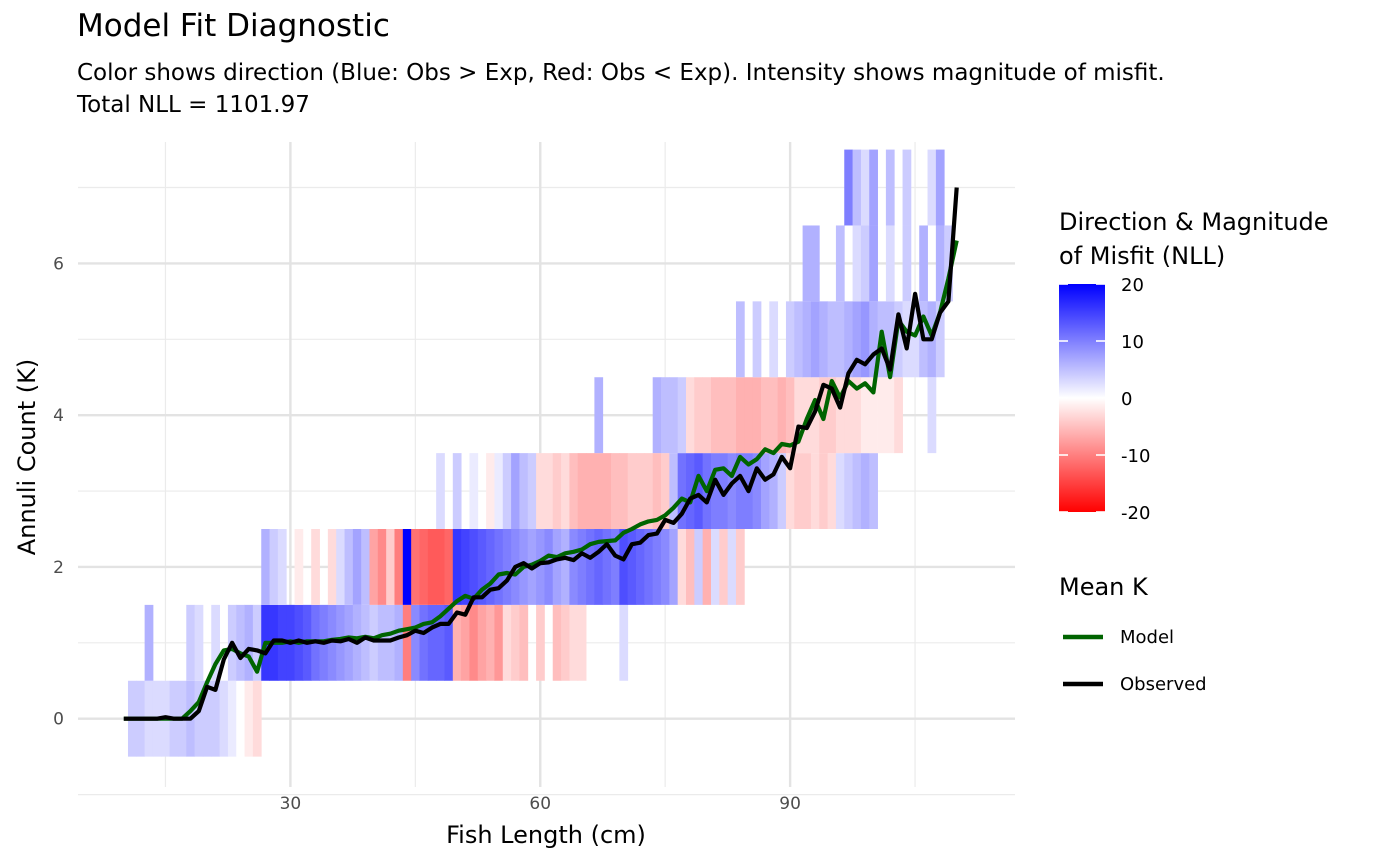 The height and width of the screenshot is (865, 1400). Describe the element at coordinates (233, 26) in the screenshot. I see `chart-title: Model Fit Diagnostic` at that location.